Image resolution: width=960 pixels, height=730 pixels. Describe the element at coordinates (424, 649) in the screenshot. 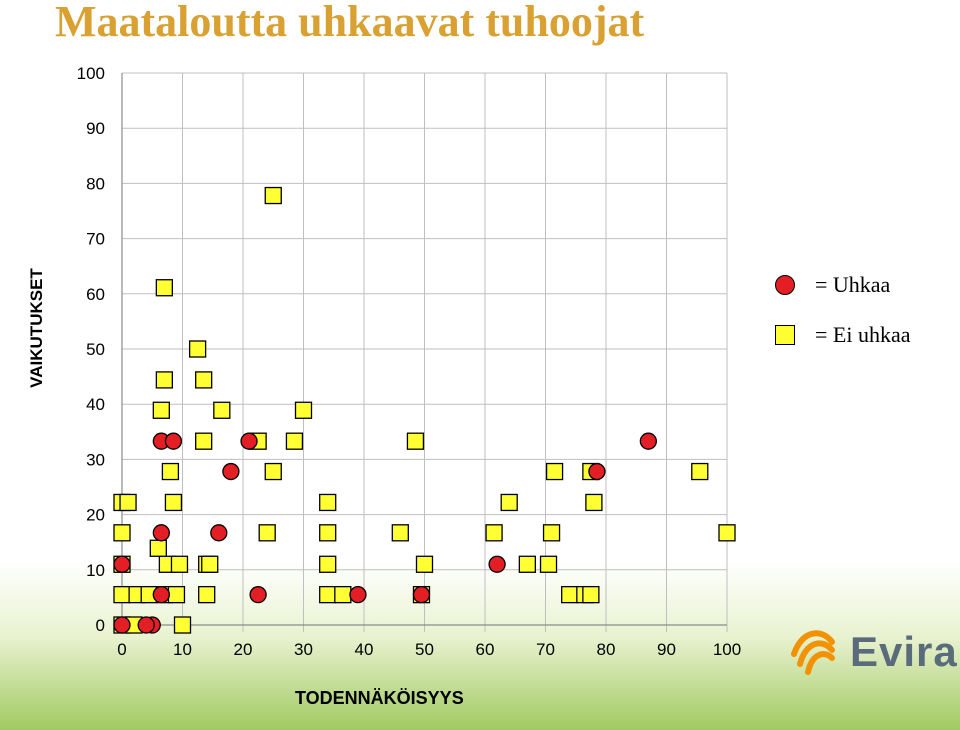

I see `x-tick-label: 50` at that location.